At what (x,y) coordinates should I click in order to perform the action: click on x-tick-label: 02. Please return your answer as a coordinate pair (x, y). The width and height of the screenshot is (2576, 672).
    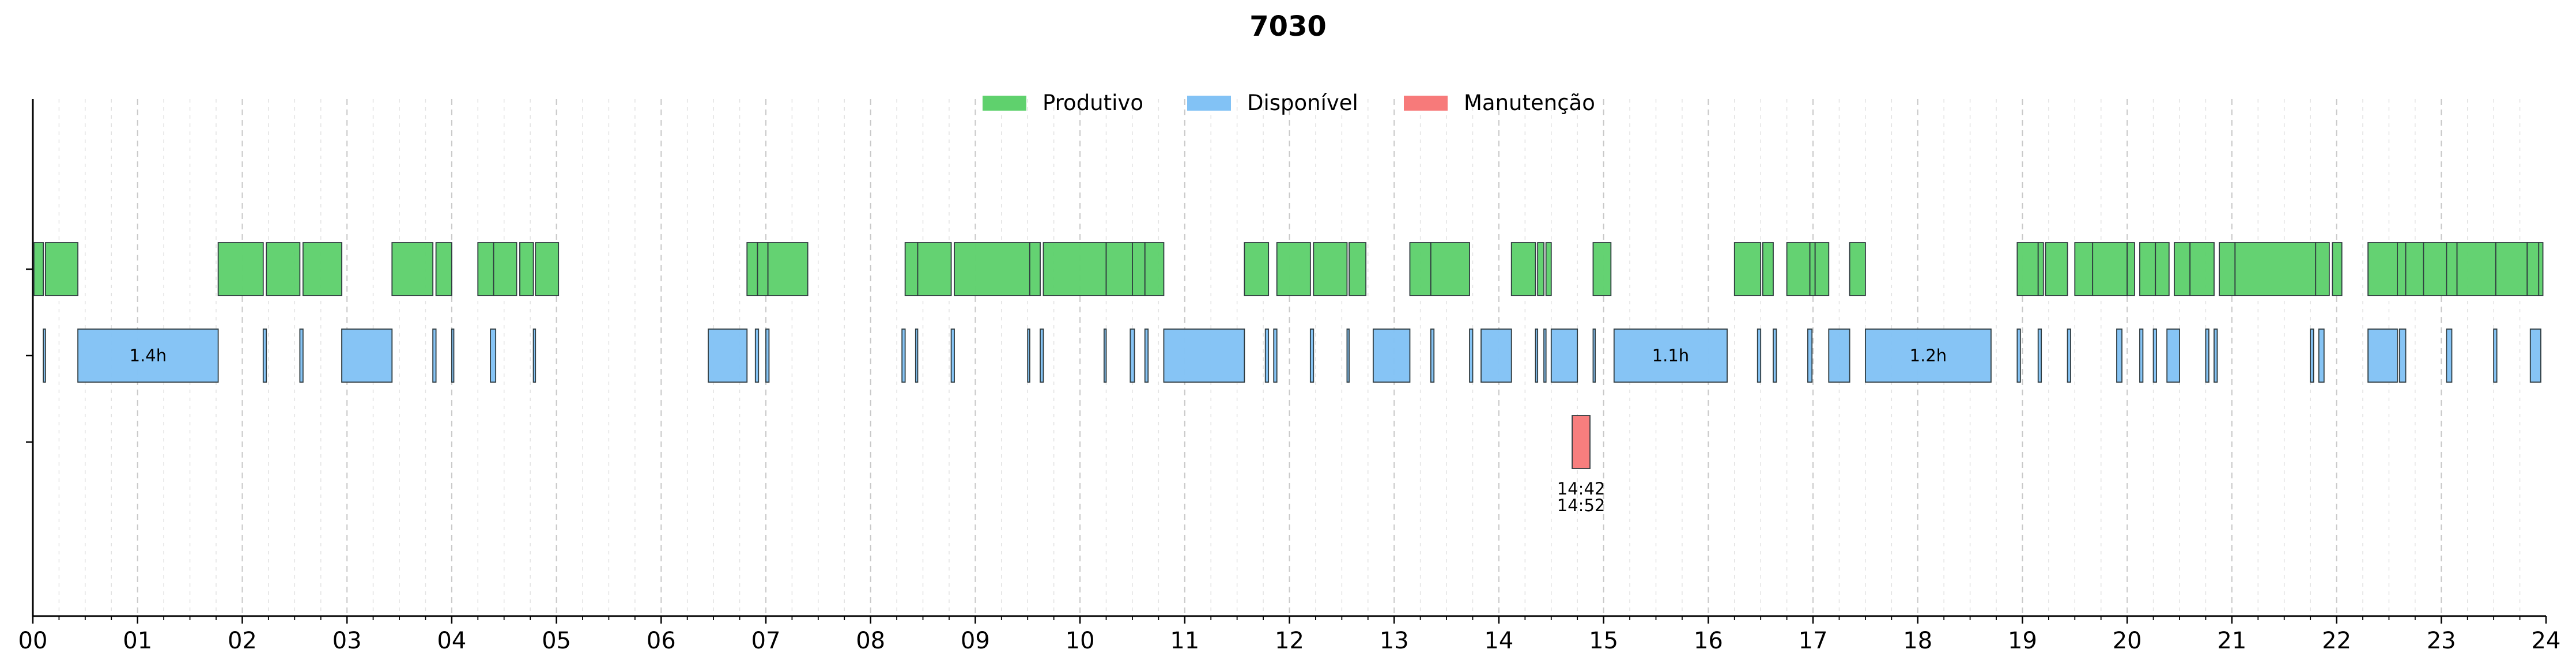
    Looking at the image, I should click on (242, 641).